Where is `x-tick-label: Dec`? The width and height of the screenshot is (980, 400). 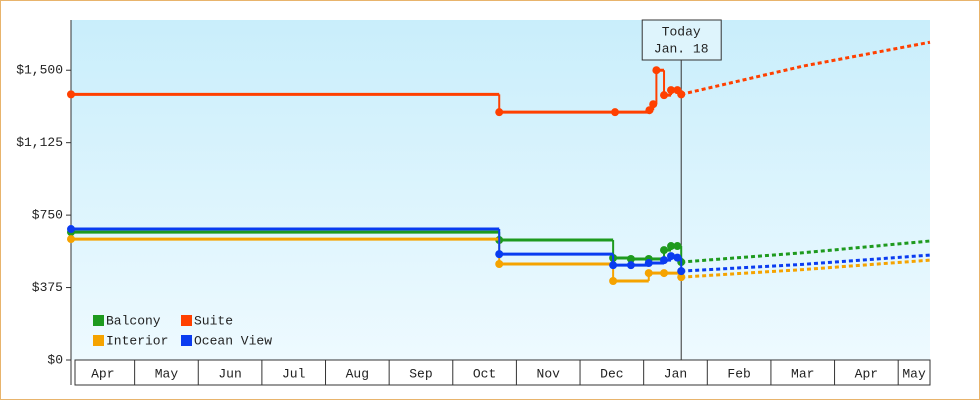
x-tick-label: Dec is located at coordinates (611, 373).